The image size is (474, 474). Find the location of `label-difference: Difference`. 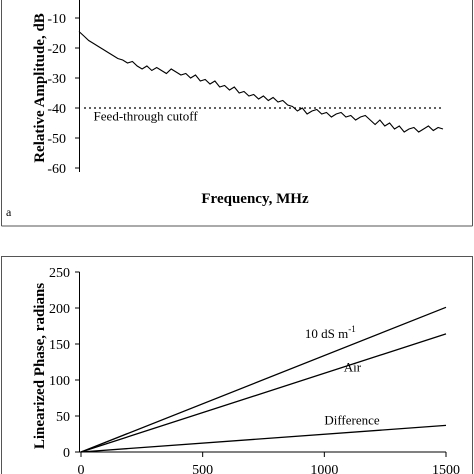

label-difference: Difference is located at coordinates (352, 420).